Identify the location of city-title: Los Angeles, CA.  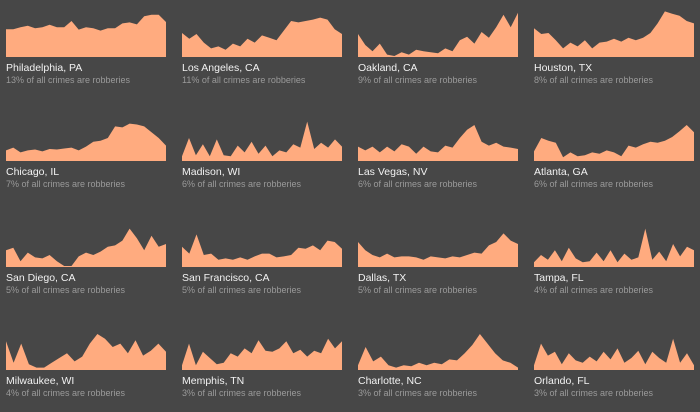
(221, 68).